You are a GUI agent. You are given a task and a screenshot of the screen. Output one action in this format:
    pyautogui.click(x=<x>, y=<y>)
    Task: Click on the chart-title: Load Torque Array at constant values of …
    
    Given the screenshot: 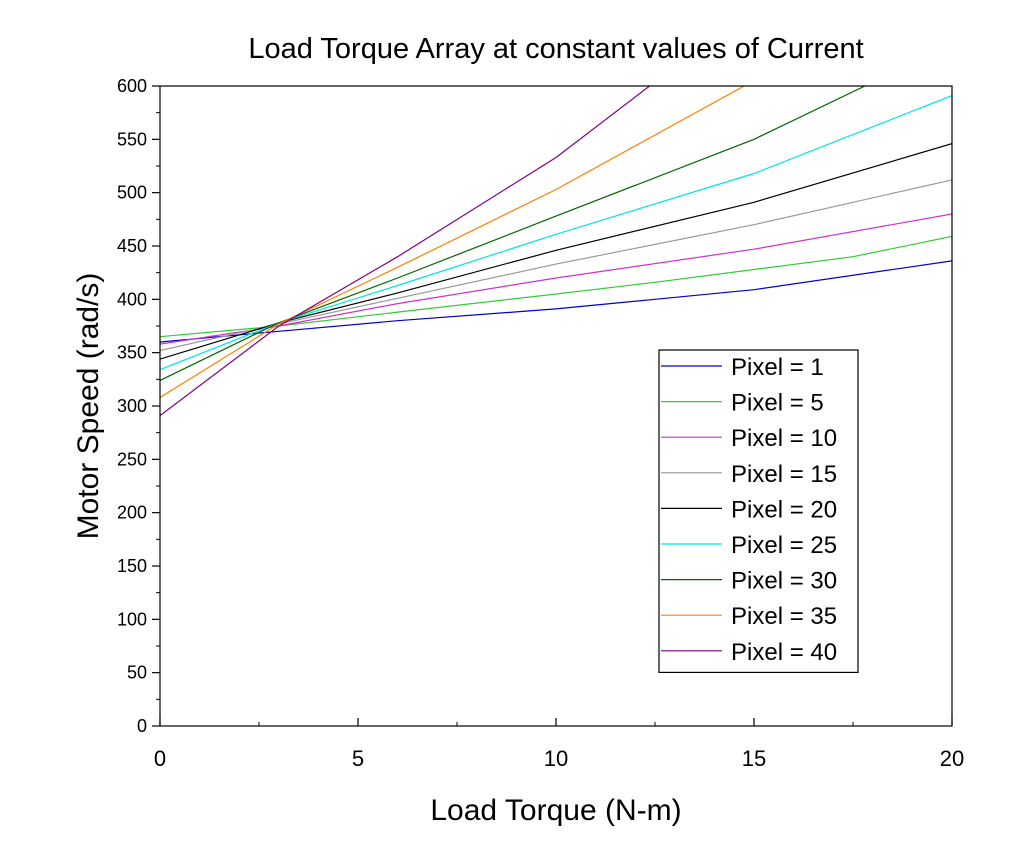 What is the action you would take?
    pyautogui.click(x=555, y=49)
    